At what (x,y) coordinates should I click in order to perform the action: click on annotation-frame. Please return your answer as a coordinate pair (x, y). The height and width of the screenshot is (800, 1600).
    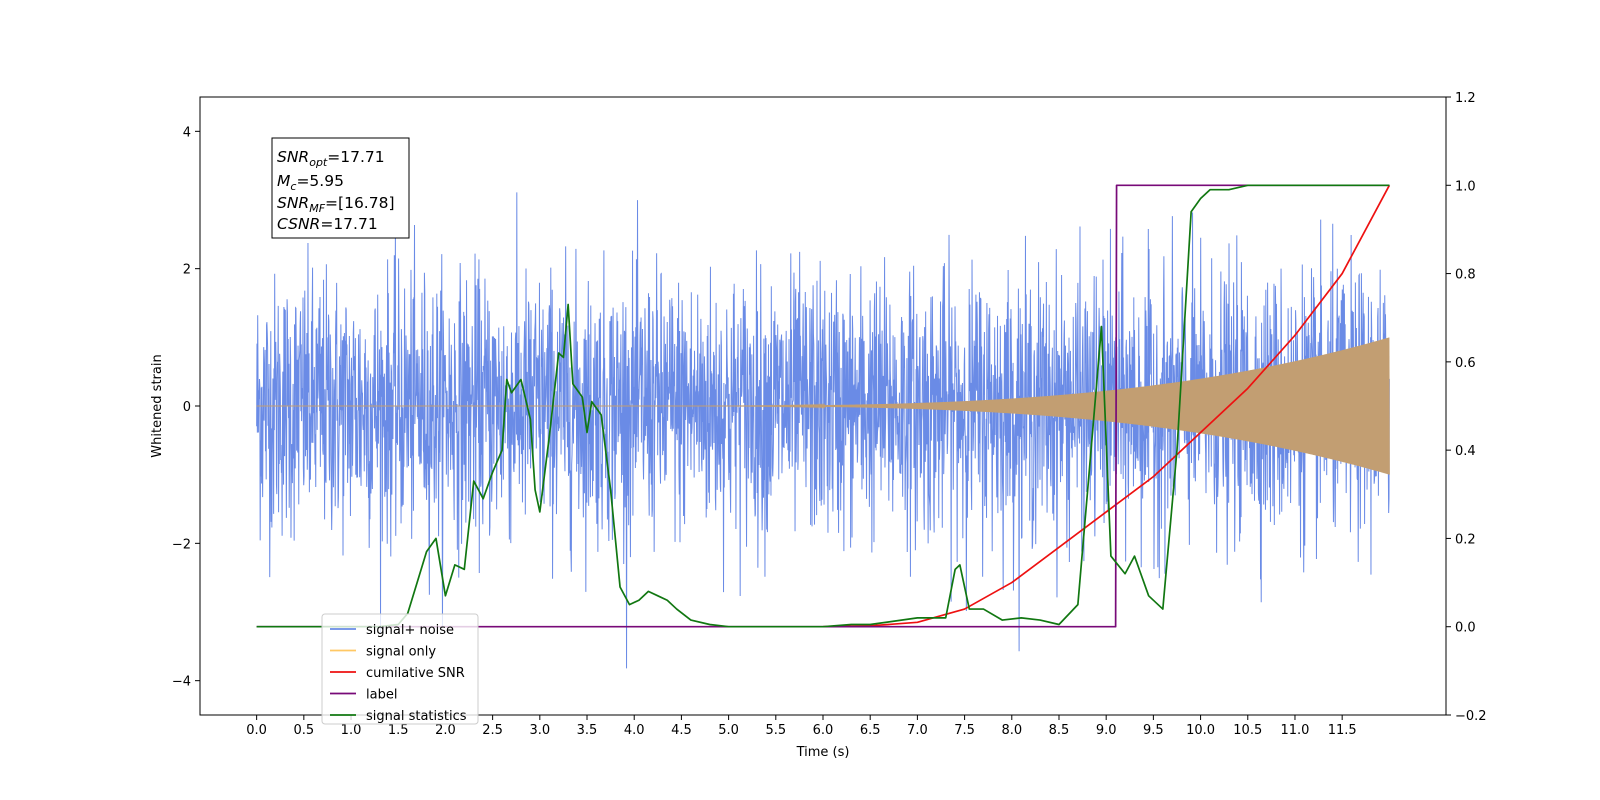
    Looking at the image, I should click on (340, 188).